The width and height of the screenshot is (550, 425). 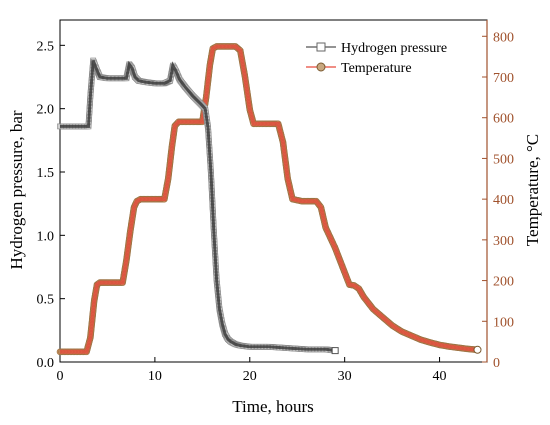 I want to click on legend-temperature-marker, so click(x=321, y=67).